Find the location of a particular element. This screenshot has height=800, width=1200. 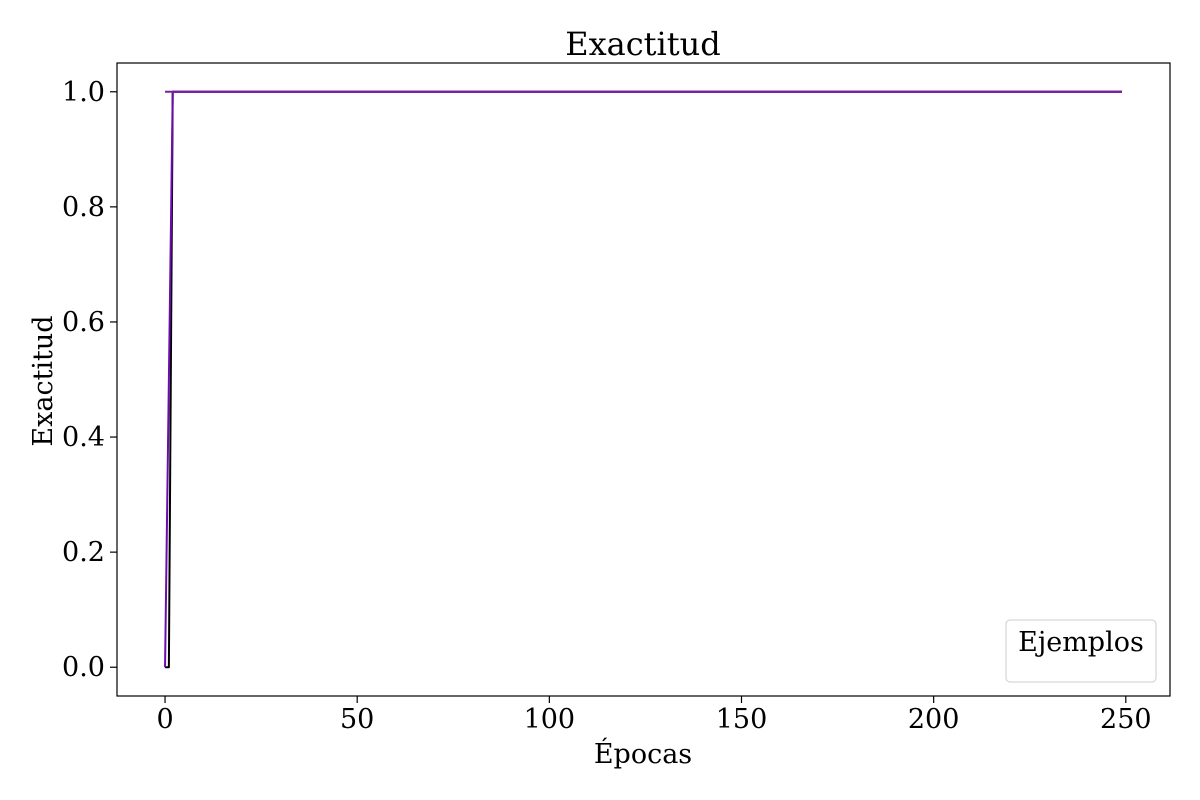

legend: Ejemplos is located at coordinates (1081, 651).